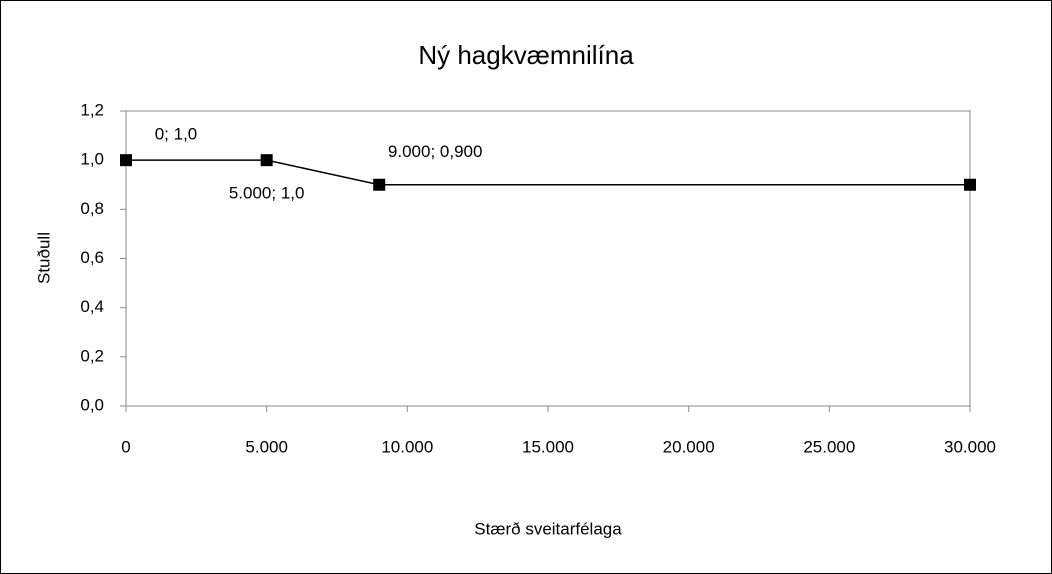  What do you see at coordinates (43, 258) in the screenshot?
I see `y-axis-label: Stuðull` at bounding box center [43, 258].